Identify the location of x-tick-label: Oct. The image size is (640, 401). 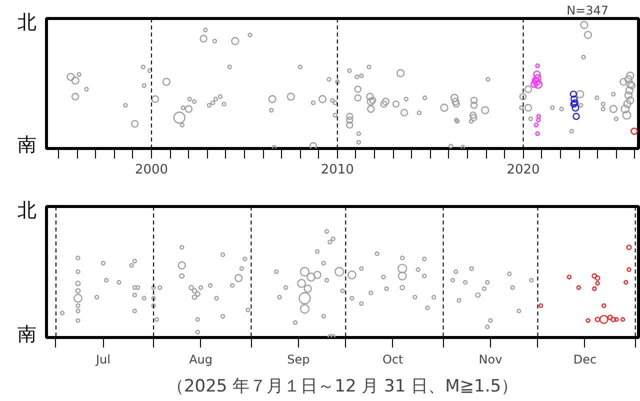
(393, 359).